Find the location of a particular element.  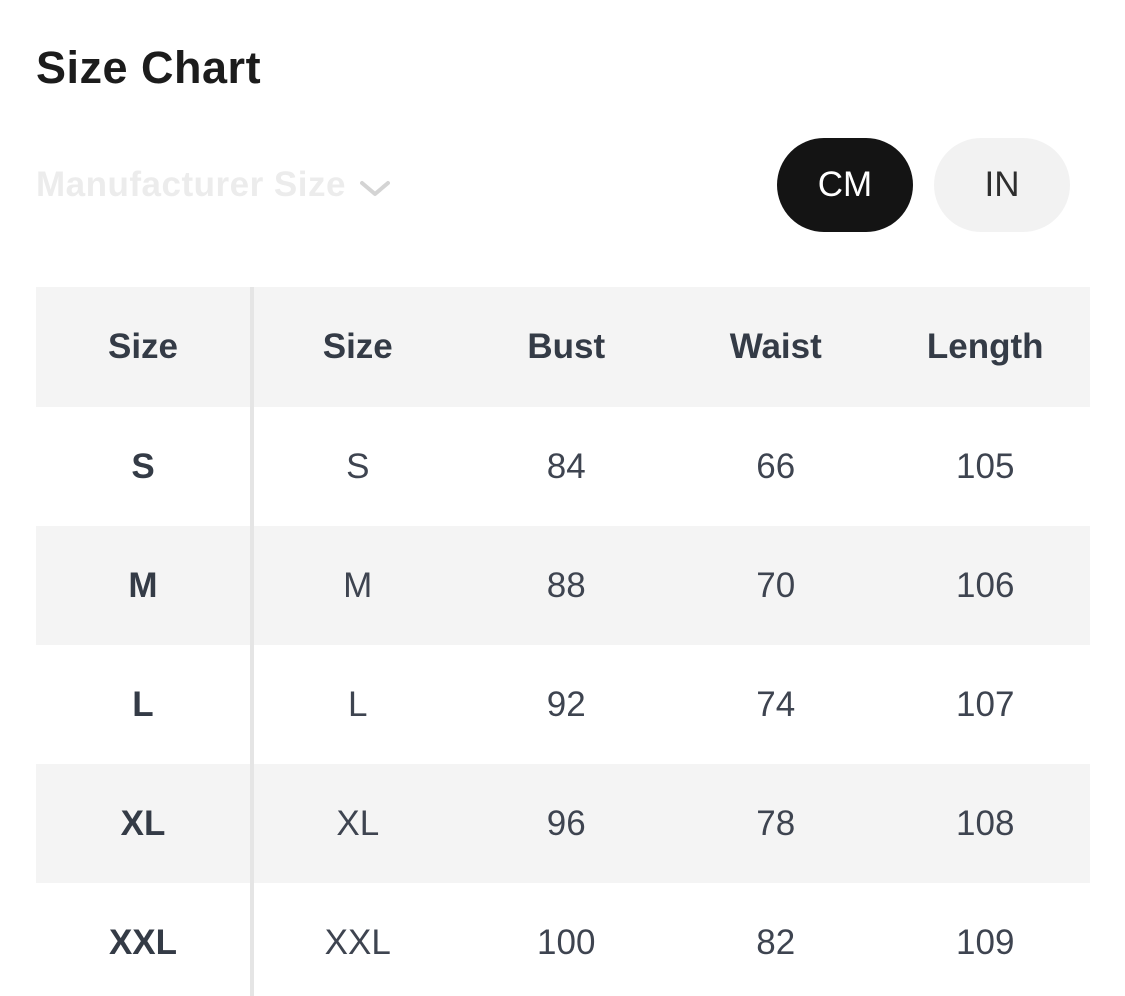

cell-size: XXL is located at coordinates (357, 942).